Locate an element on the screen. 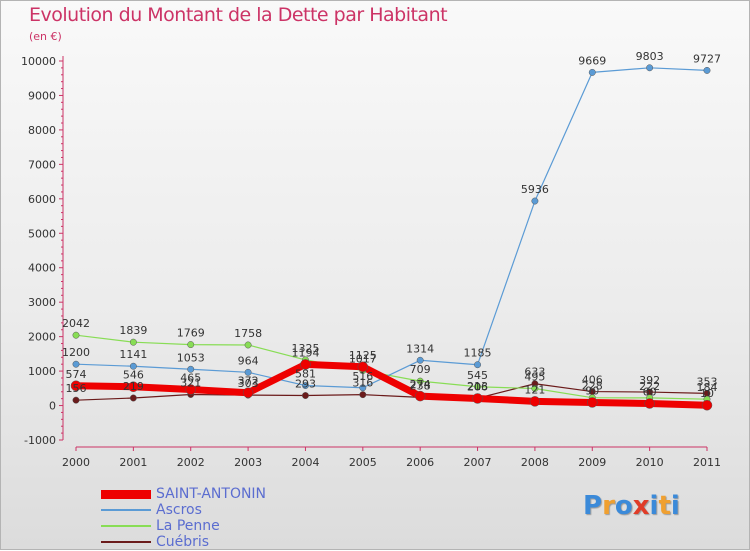  data-label: 633 is located at coordinates (534, 372).